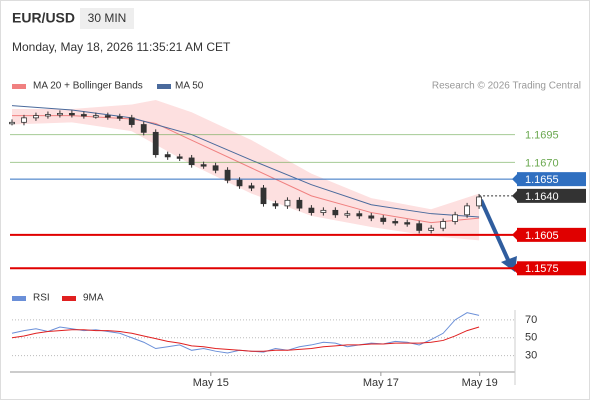 The image size is (590, 400). What do you see at coordinates (542, 180) in the screenshot?
I see `level-label: 1.1655` at bounding box center [542, 180].